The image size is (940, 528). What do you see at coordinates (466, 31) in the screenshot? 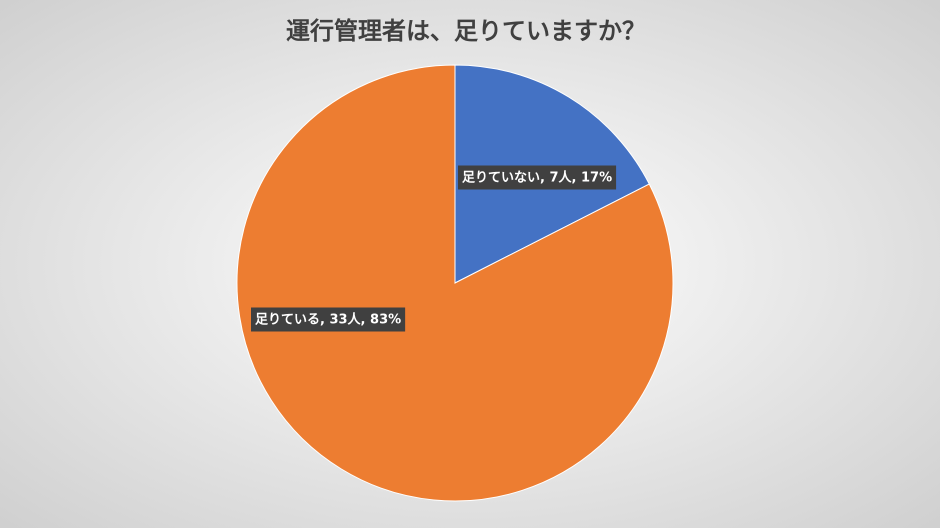
I see `chart-title: 運行管理者は、足りていますか？` at bounding box center [466, 31].